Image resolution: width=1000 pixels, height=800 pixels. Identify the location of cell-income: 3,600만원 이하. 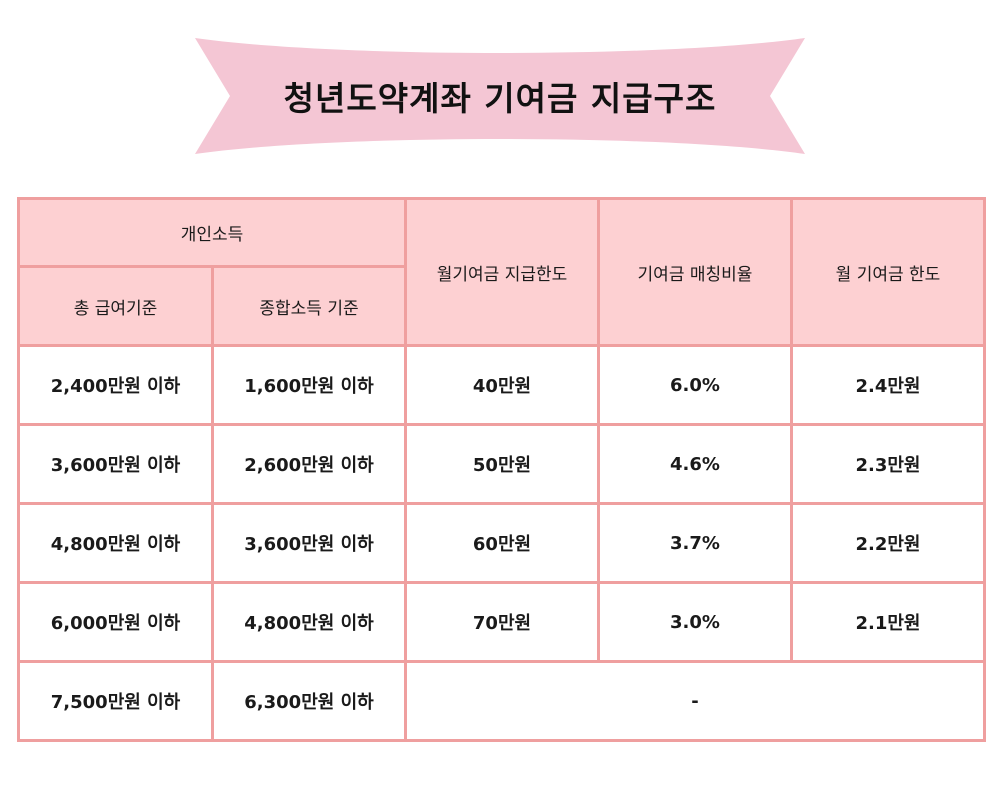
(309, 543).